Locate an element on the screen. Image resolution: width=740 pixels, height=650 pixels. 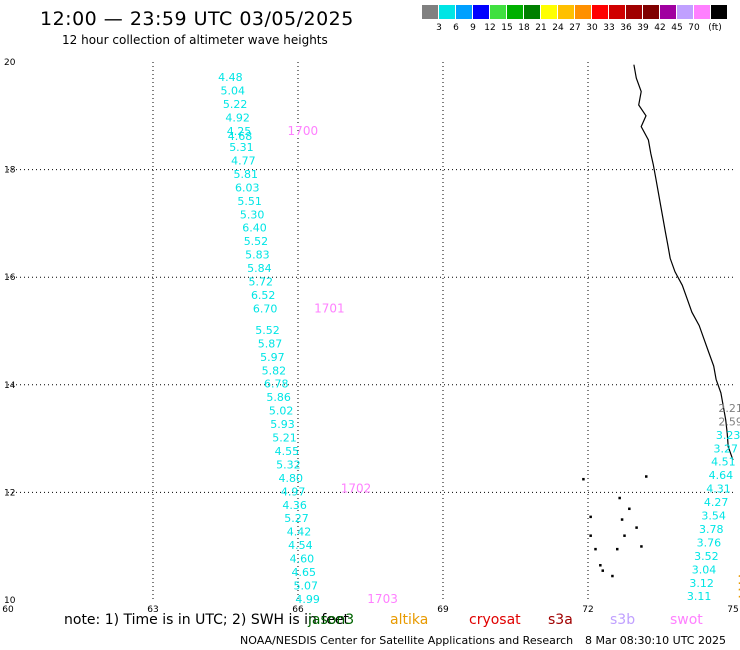
wave-height-value: 6.70 is located at coordinates (265, 308).